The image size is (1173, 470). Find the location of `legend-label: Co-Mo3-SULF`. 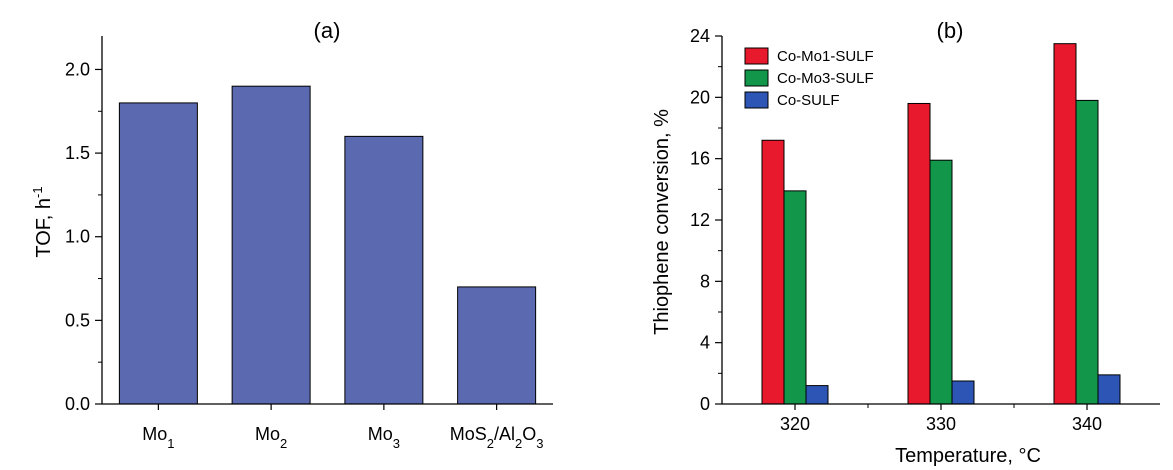

legend-label: Co-Mo3-SULF is located at coordinates (825, 78).